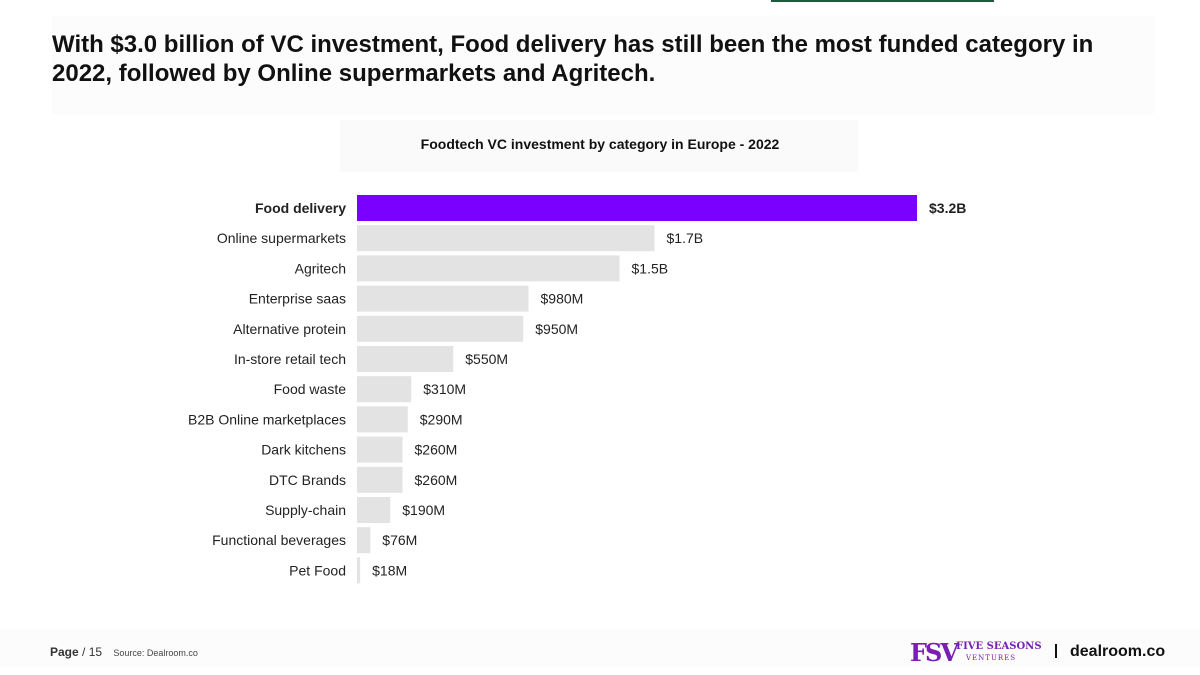 The height and width of the screenshot is (675, 1200). What do you see at coordinates (882, 1) in the screenshot?
I see `top-accent-line` at bounding box center [882, 1].